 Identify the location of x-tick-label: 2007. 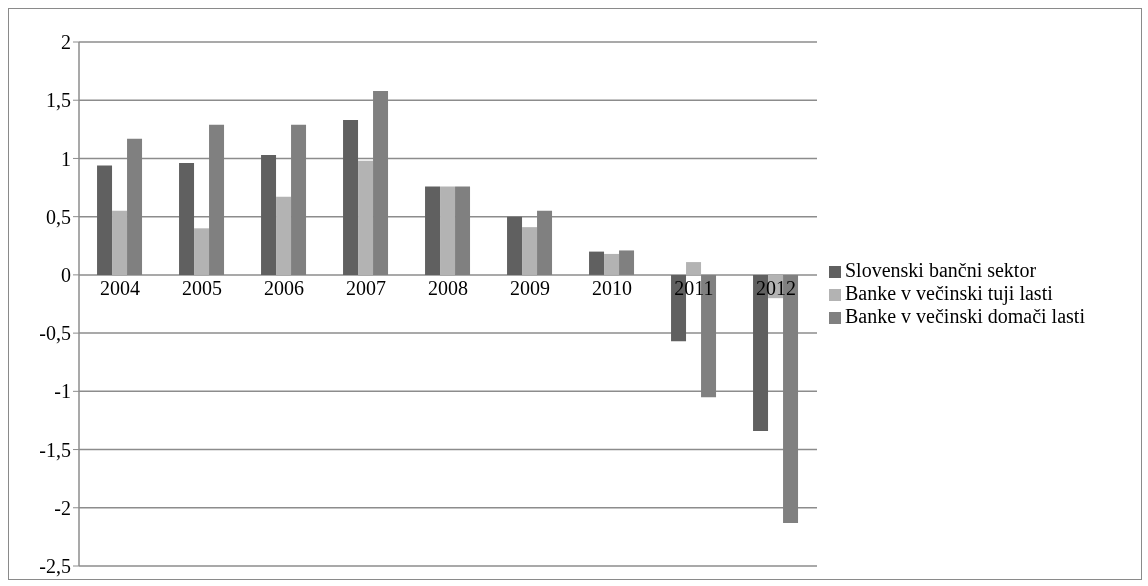
(366, 287).